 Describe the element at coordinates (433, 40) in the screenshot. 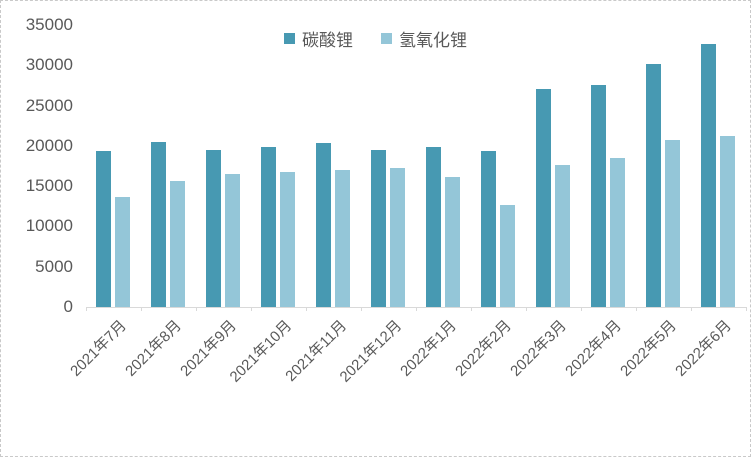

I see `legend-label: 氢氧化锂` at that location.